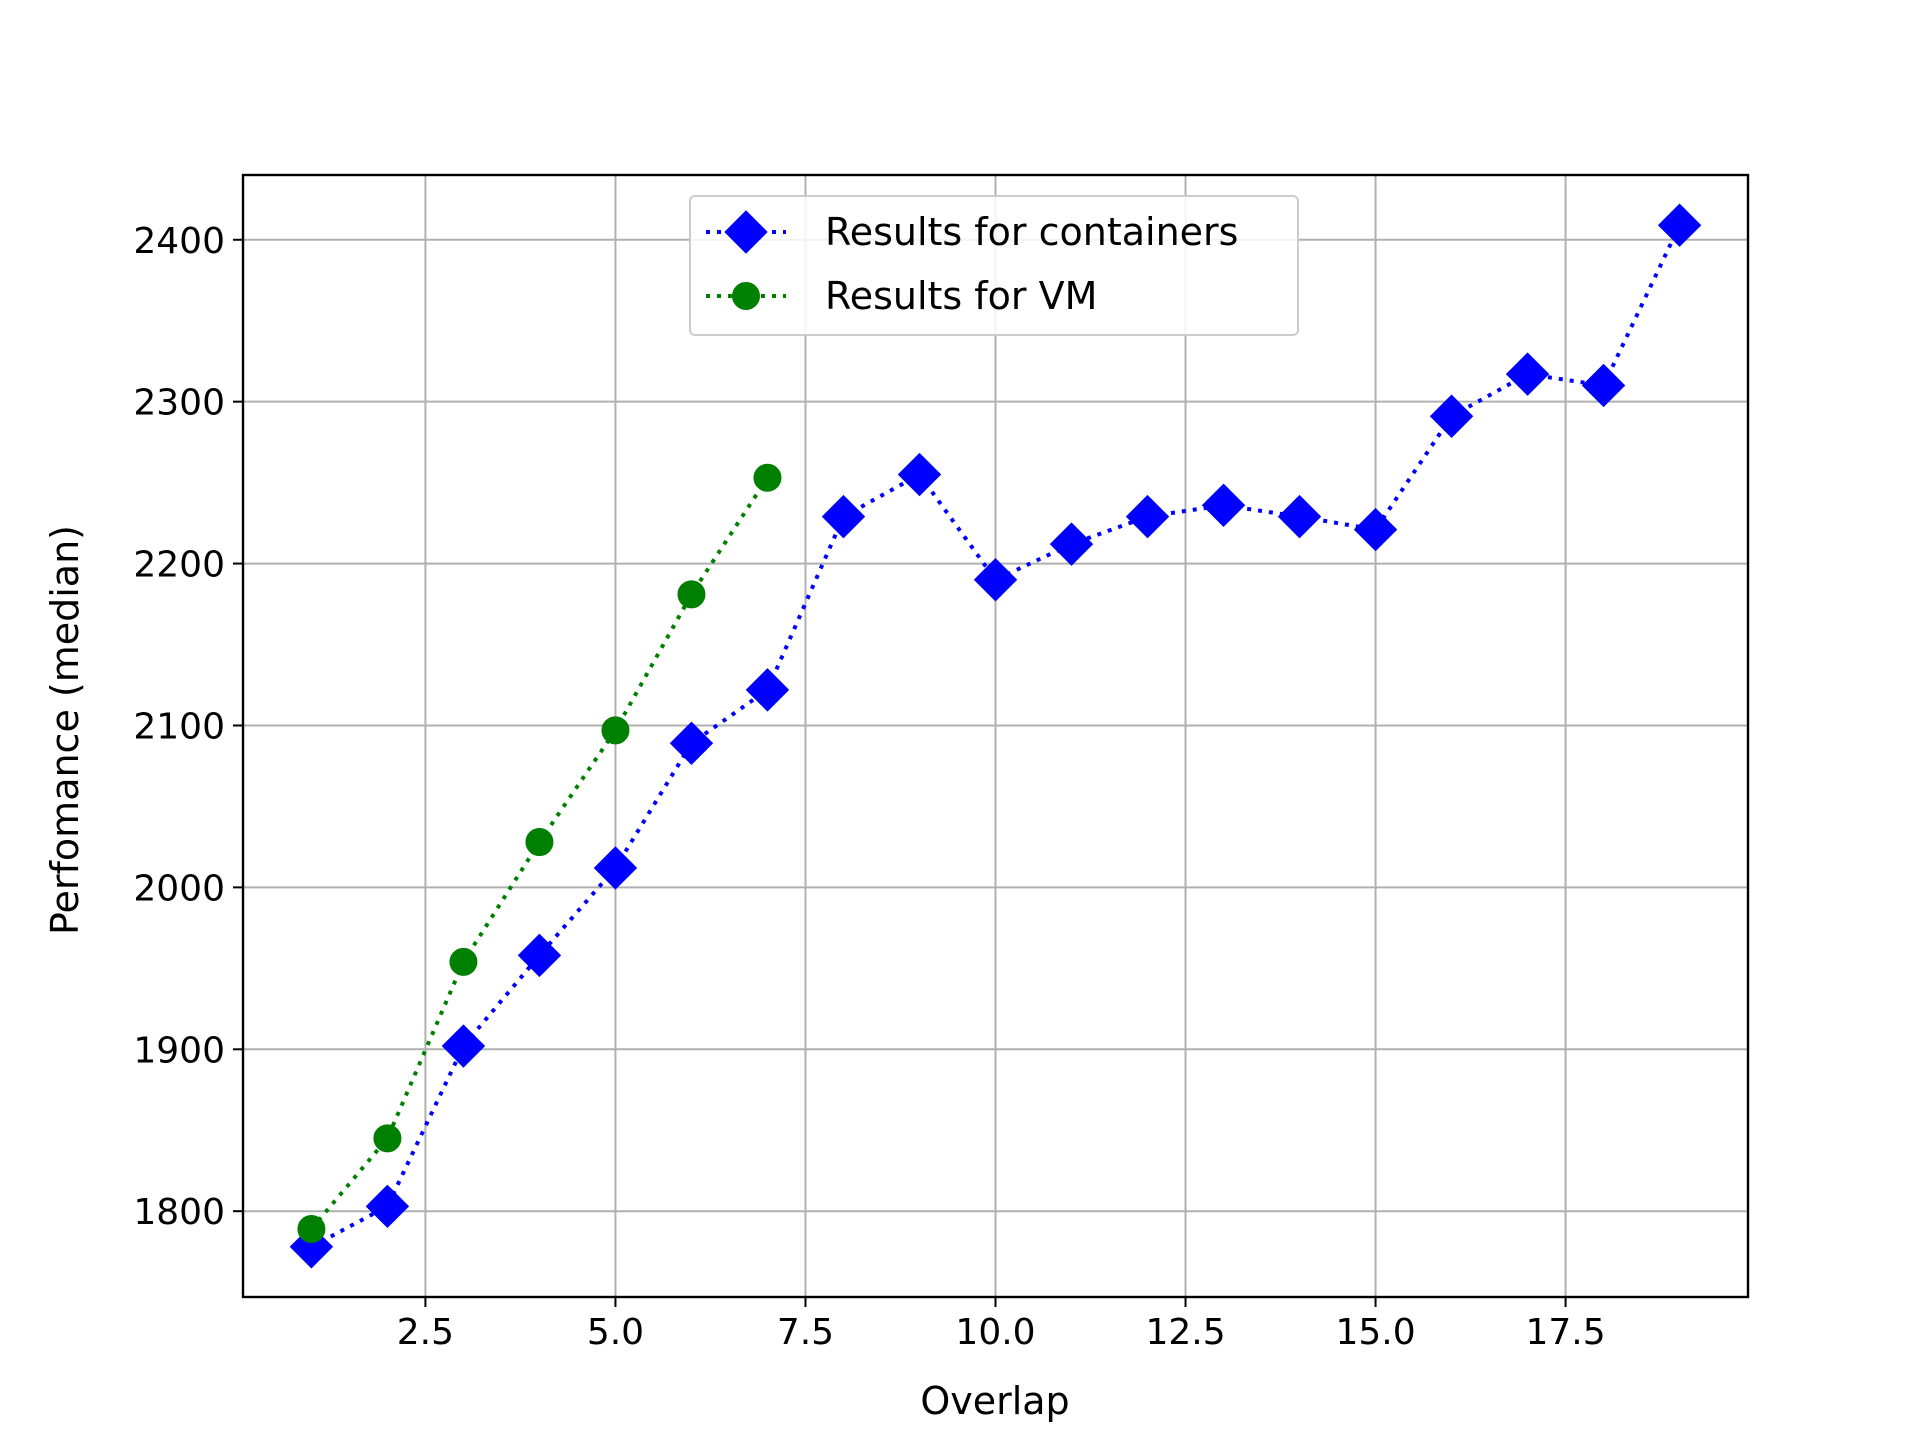 This screenshot has width=1920, height=1444. I want to click on x-tick-label: 2.5, so click(425, 1332).